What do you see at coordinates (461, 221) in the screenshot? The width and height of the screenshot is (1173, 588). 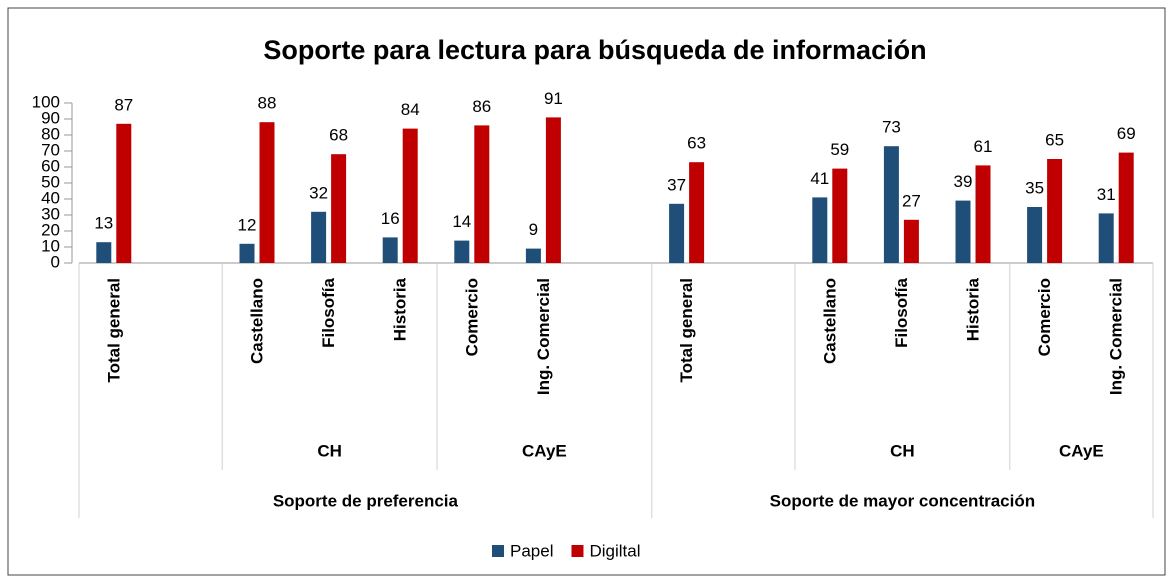 I see `value-label: 14` at bounding box center [461, 221].